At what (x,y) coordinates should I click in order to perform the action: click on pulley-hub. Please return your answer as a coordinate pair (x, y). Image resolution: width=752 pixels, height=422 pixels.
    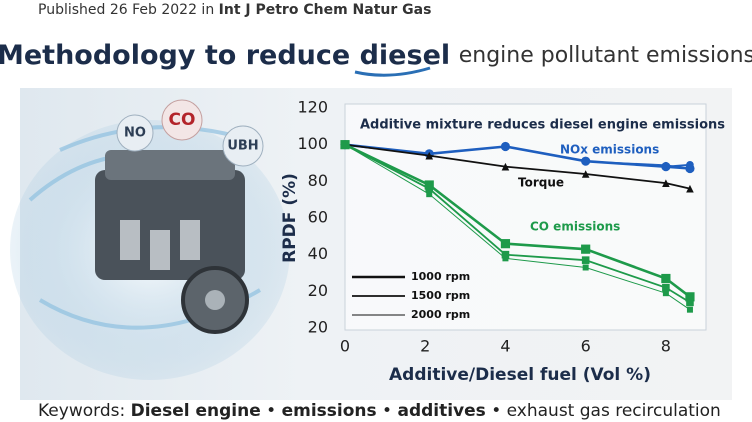
    Looking at the image, I should click on (215, 300).